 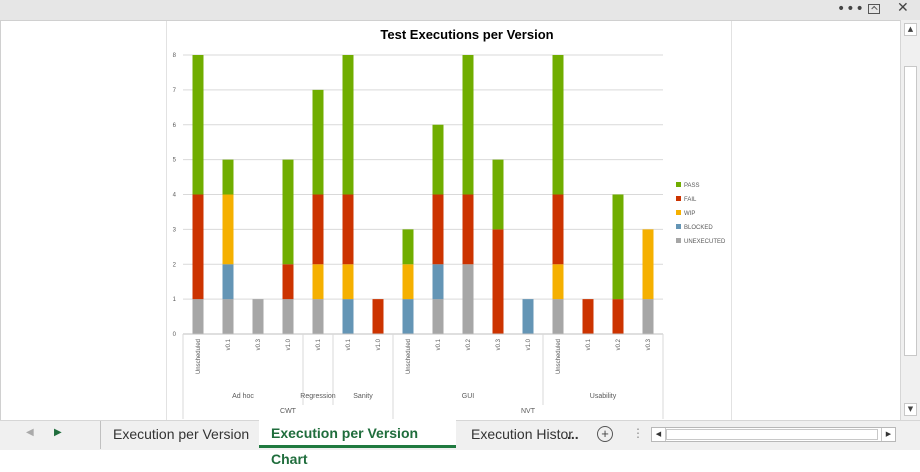 I want to click on close-icon: ✕, so click(x=903, y=8).